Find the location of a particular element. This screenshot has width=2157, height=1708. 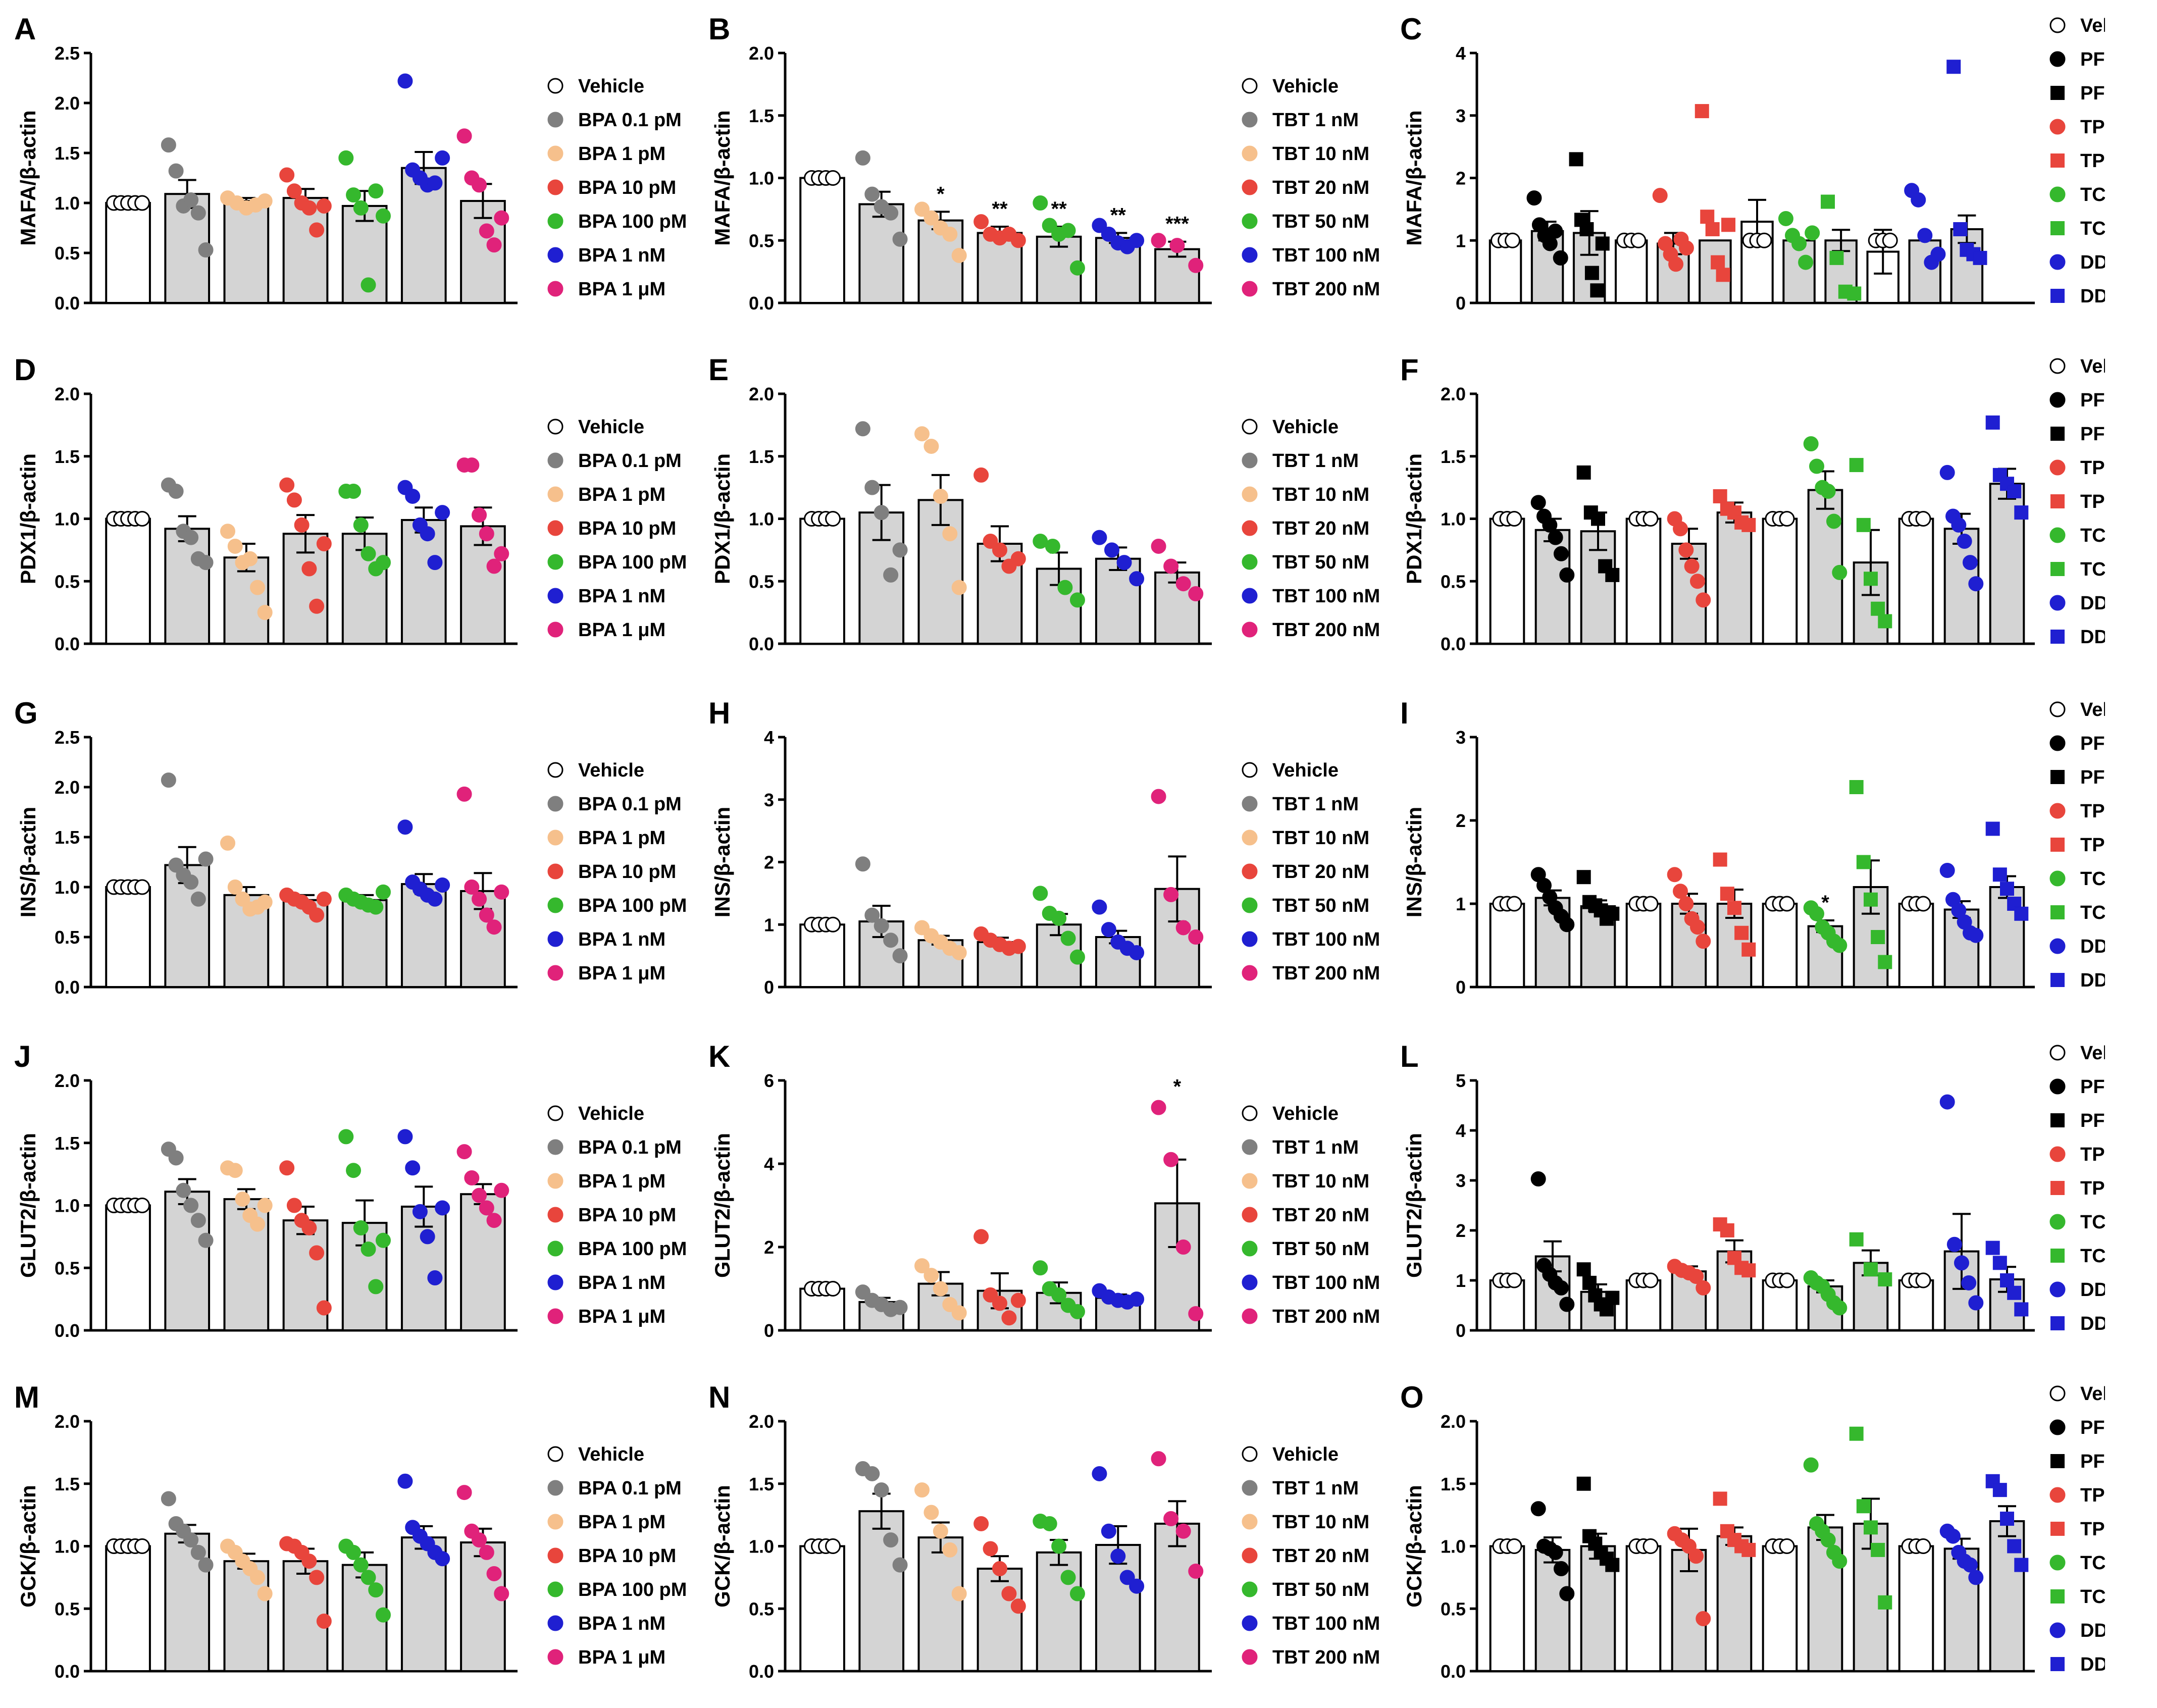

legend-label: TPP 1 nM is located at coordinates (2093, 468).